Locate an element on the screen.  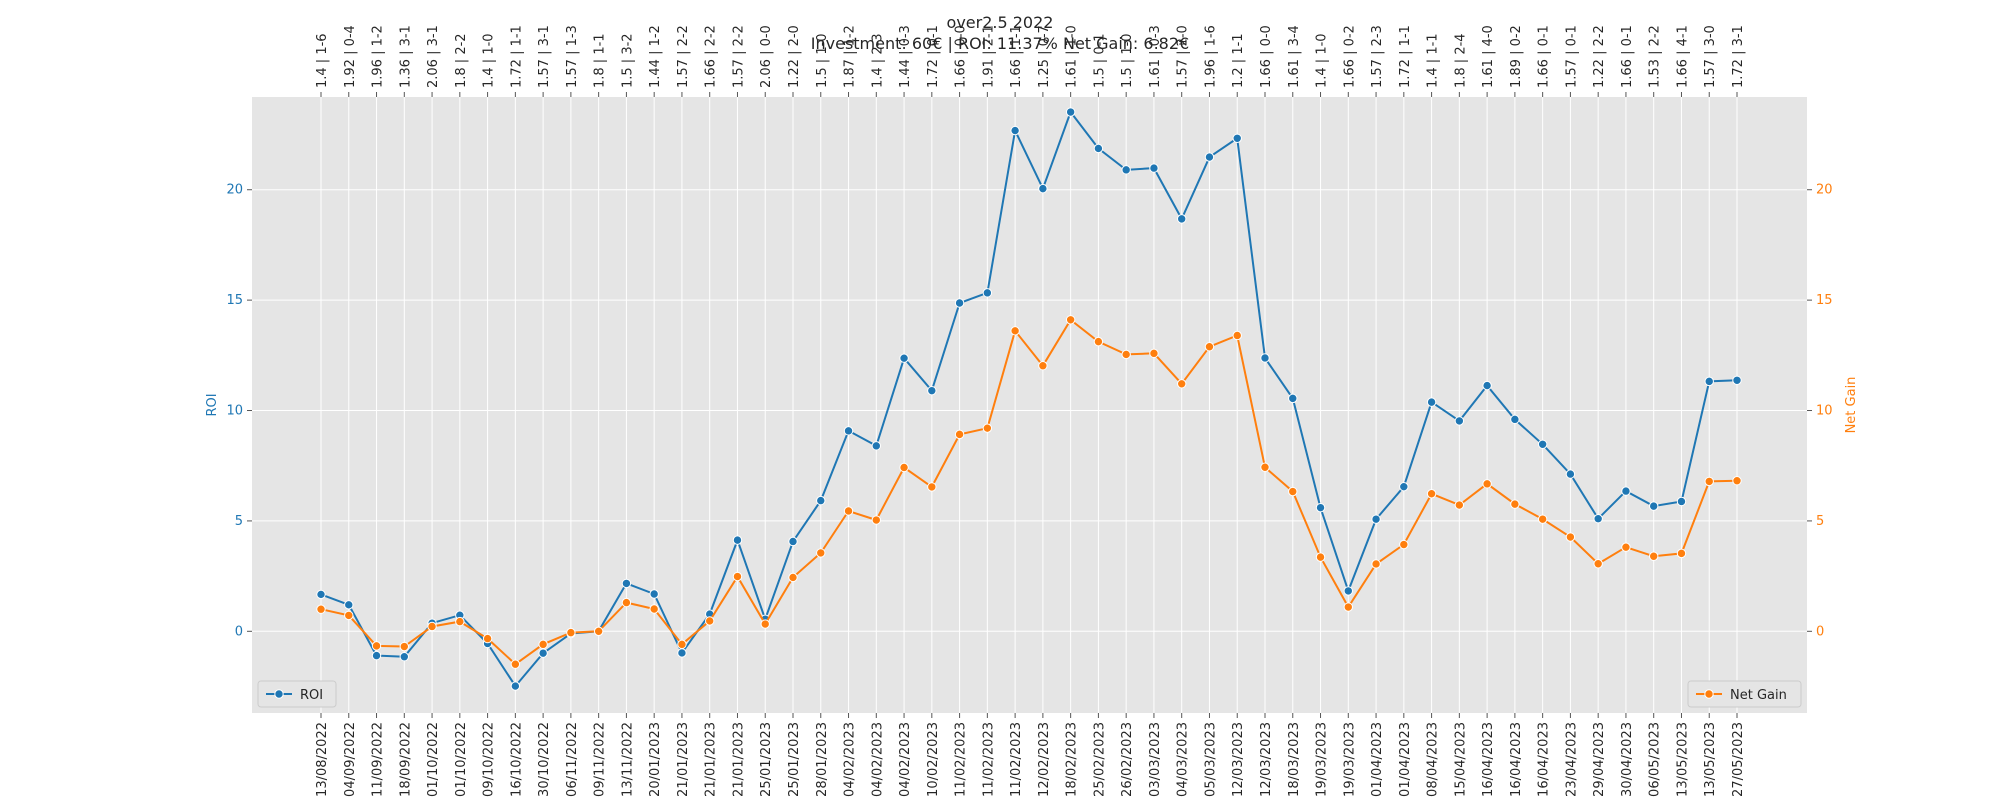
y-axis-label: ROI is located at coordinates (212, 404).